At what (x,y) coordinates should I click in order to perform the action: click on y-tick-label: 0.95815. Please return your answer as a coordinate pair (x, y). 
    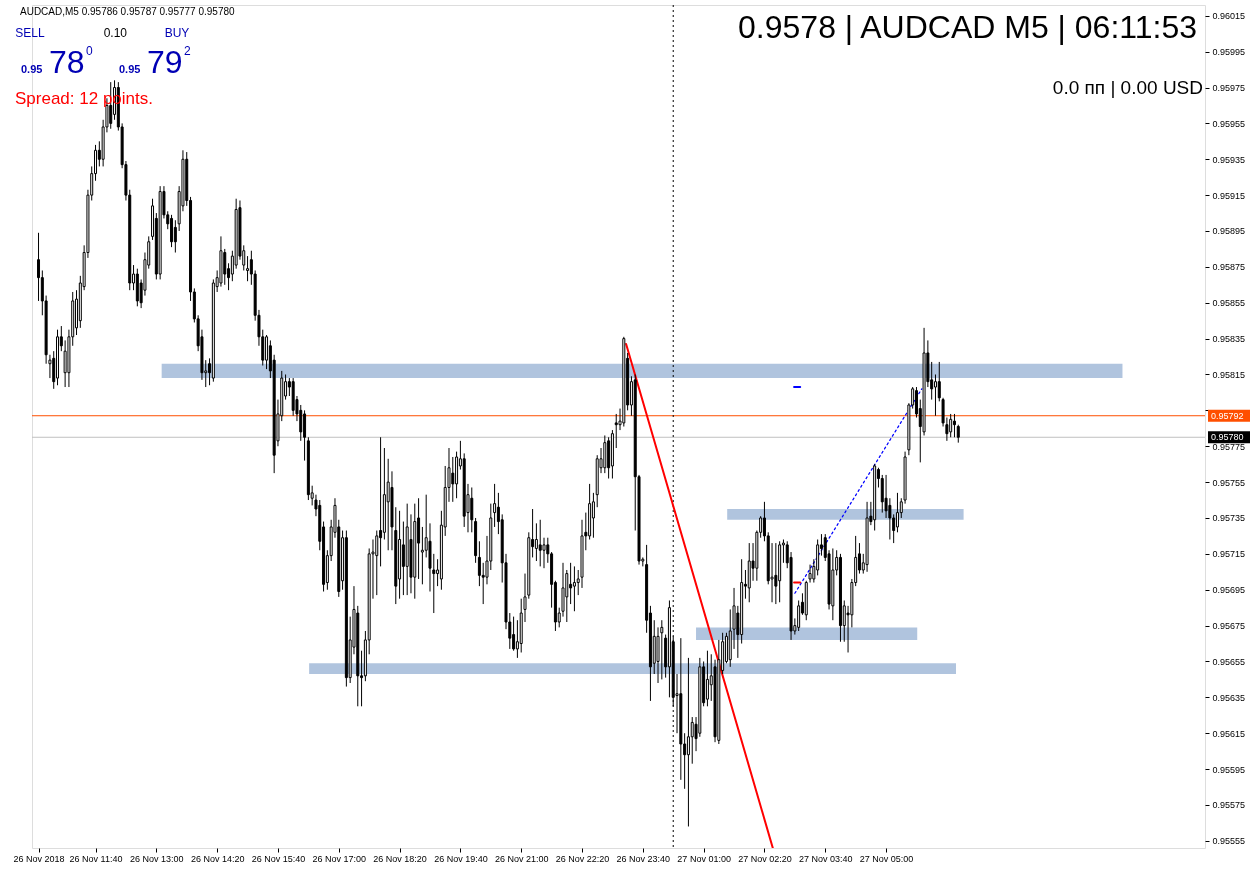
    Looking at the image, I should click on (1229, 374).